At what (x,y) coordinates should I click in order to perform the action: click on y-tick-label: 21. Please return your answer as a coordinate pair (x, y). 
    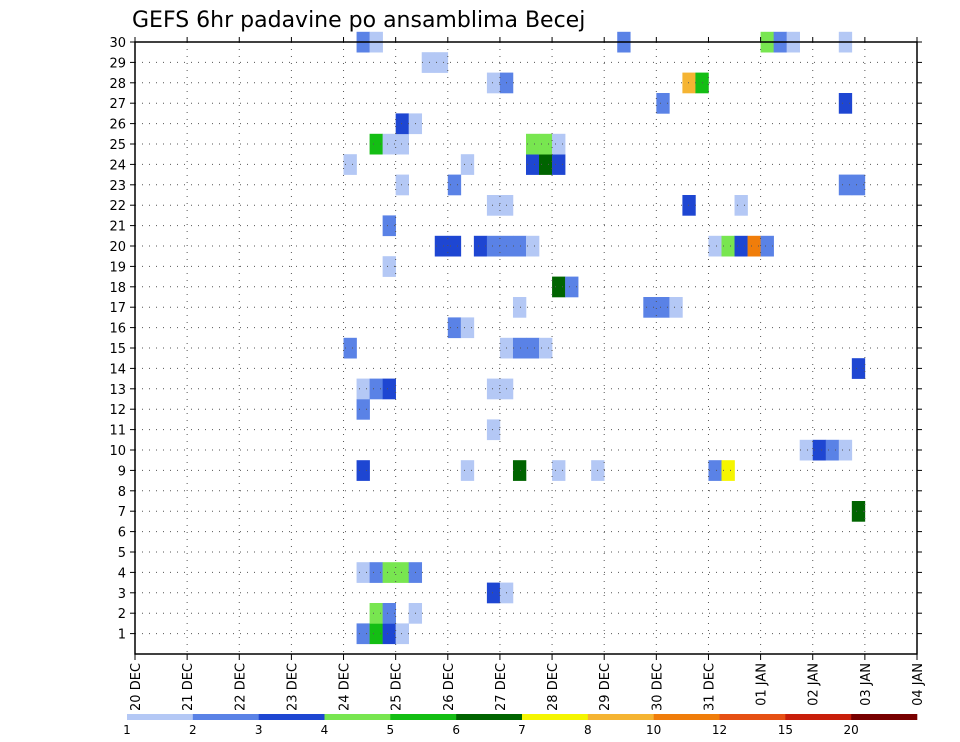
    Looking at the image, I should click on (117, 227).